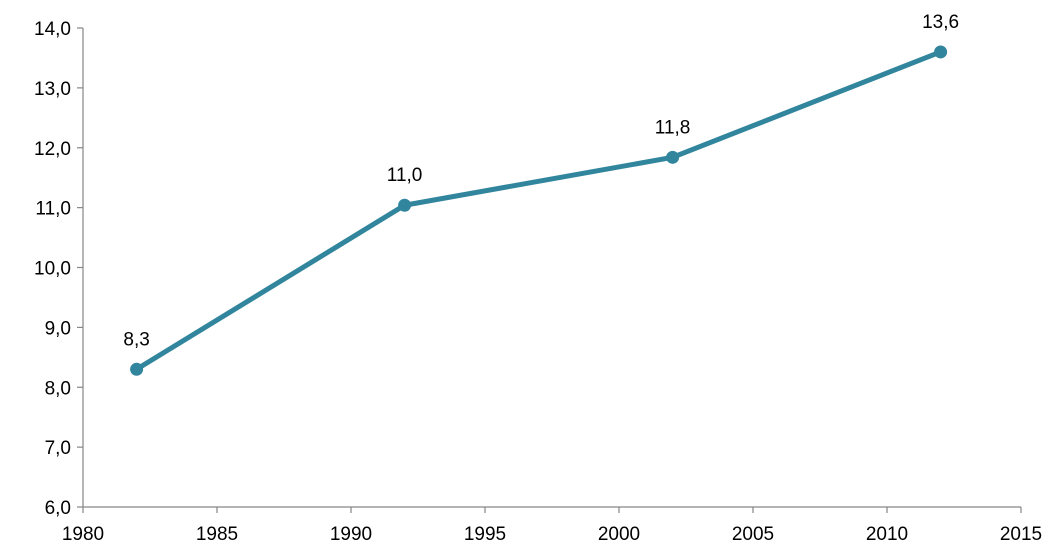 This screenshot has height=554, width=1052. Describe the element at coordinates (552, 526) in the screenshot. I see `x-axis-ticks: 1980 1985 1990 1995 2000 2005 2010 2015` at that location.